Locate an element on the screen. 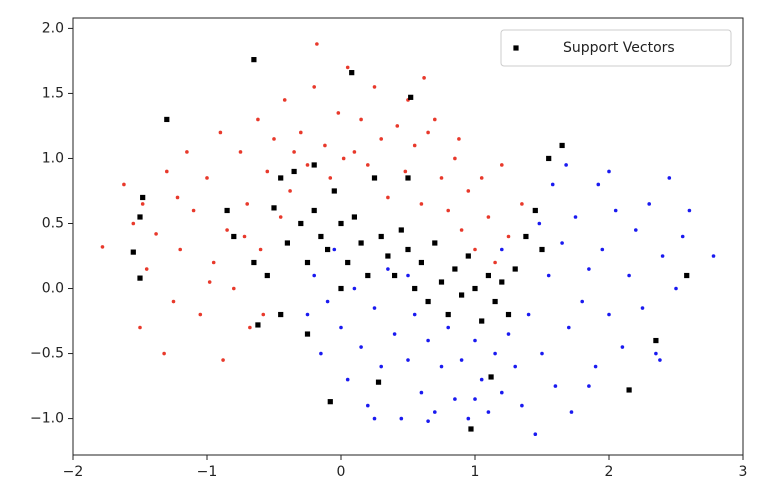  x-tick-label: 1 is located at coordinates (475, 472).